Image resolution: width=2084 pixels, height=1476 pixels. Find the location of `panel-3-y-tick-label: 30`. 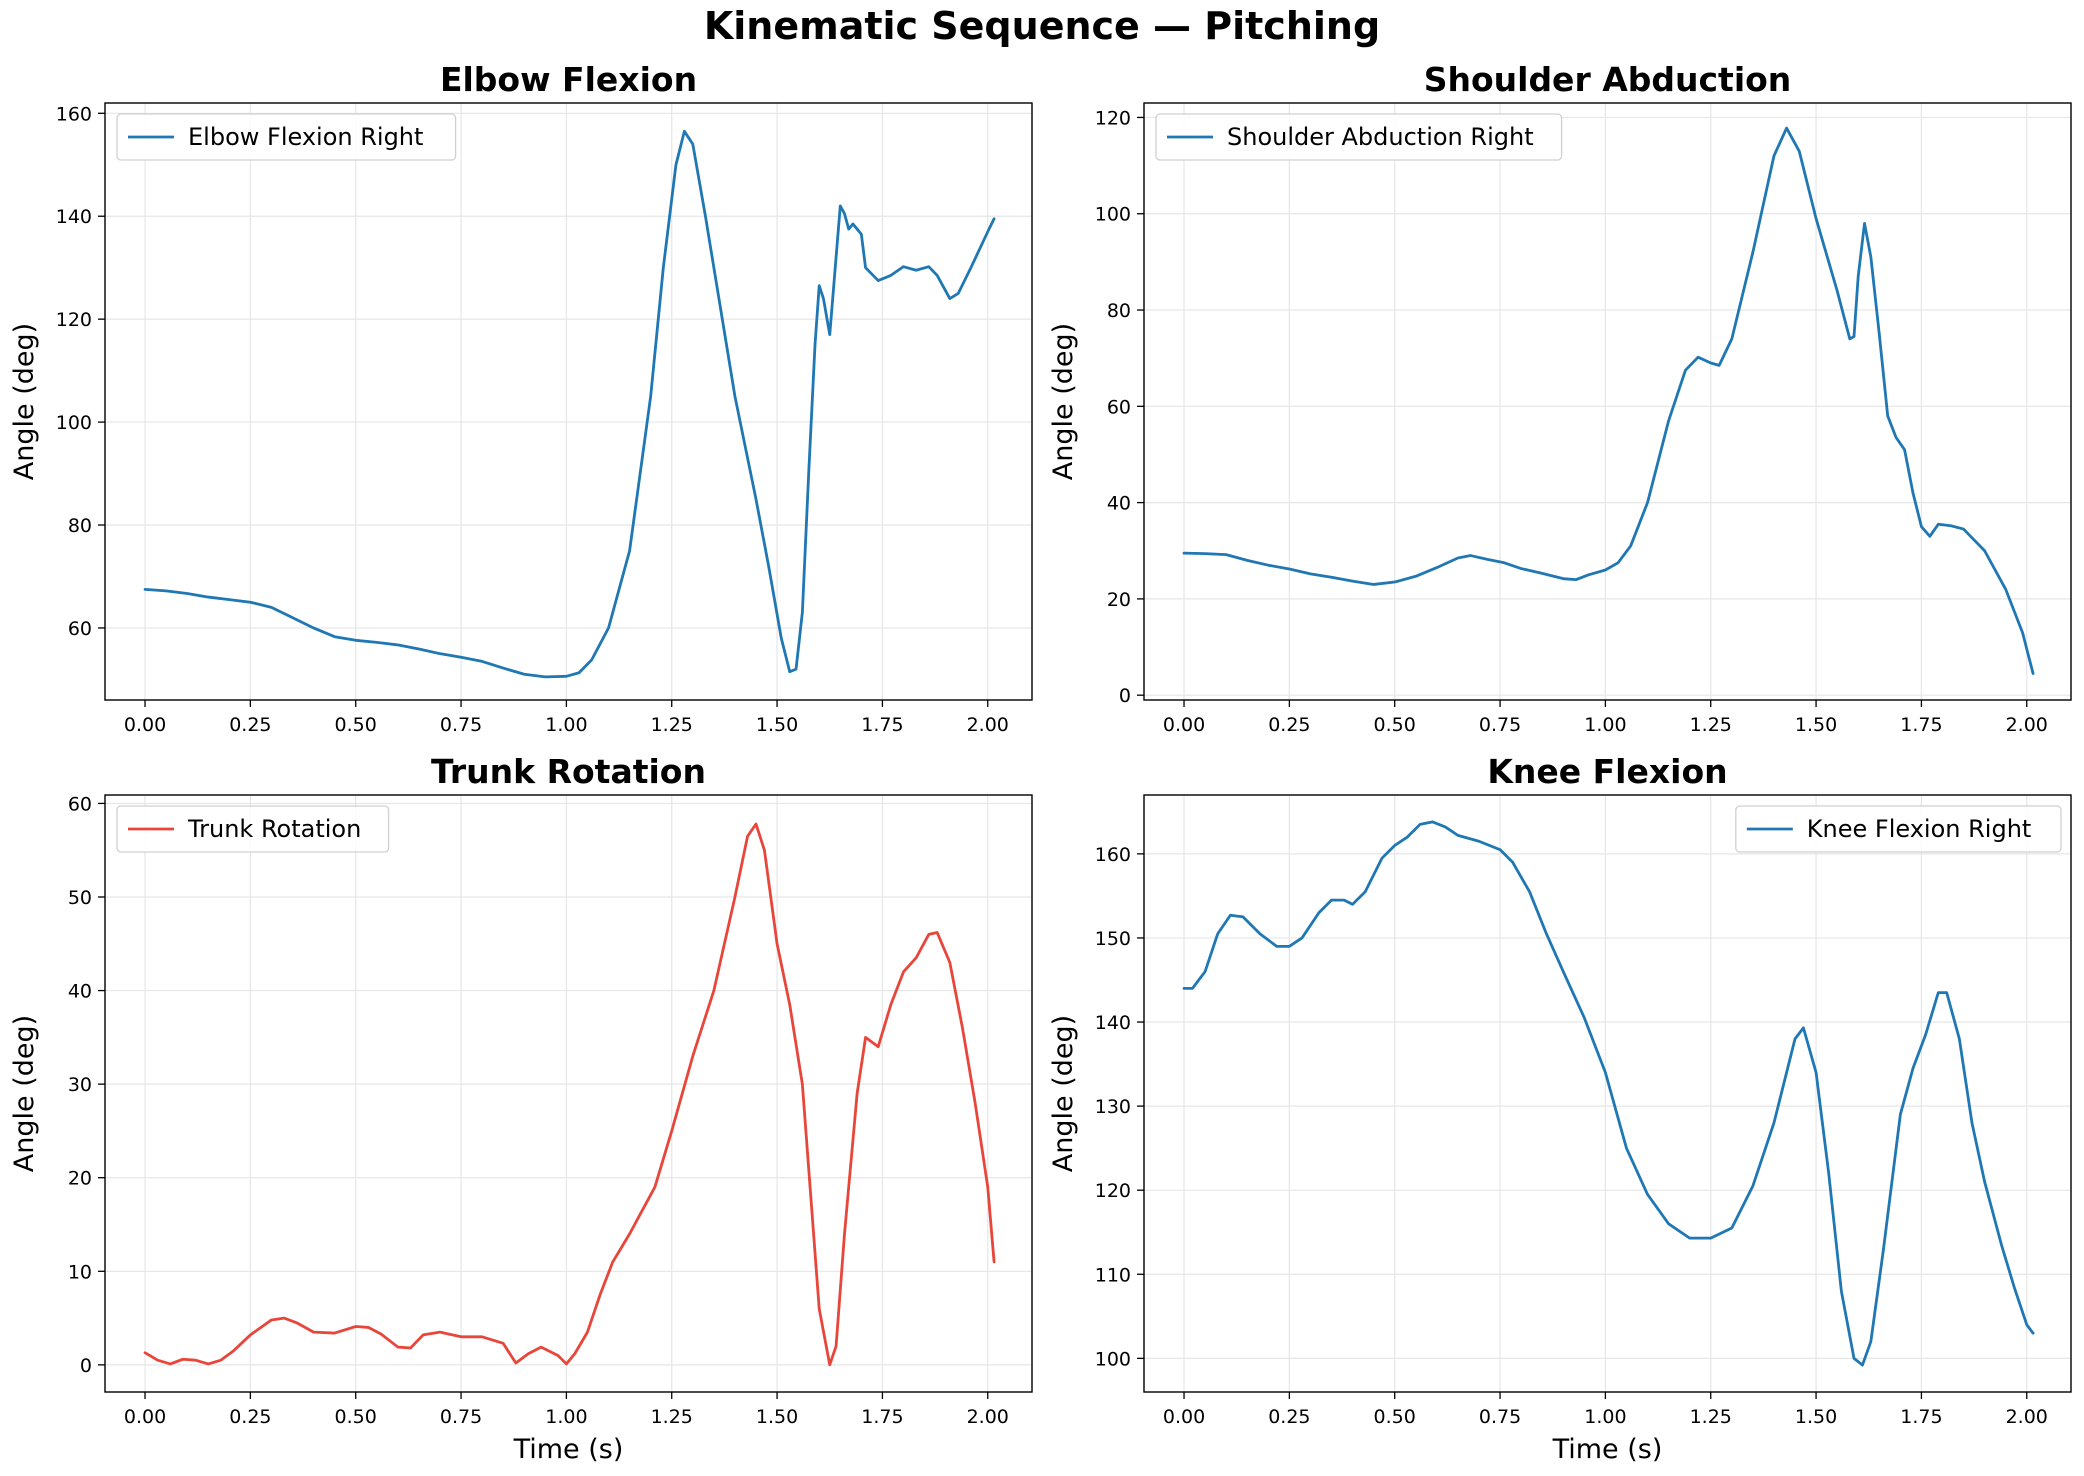

panel-3-y-tick-label: 30 is located at coordinates (80, 1085).